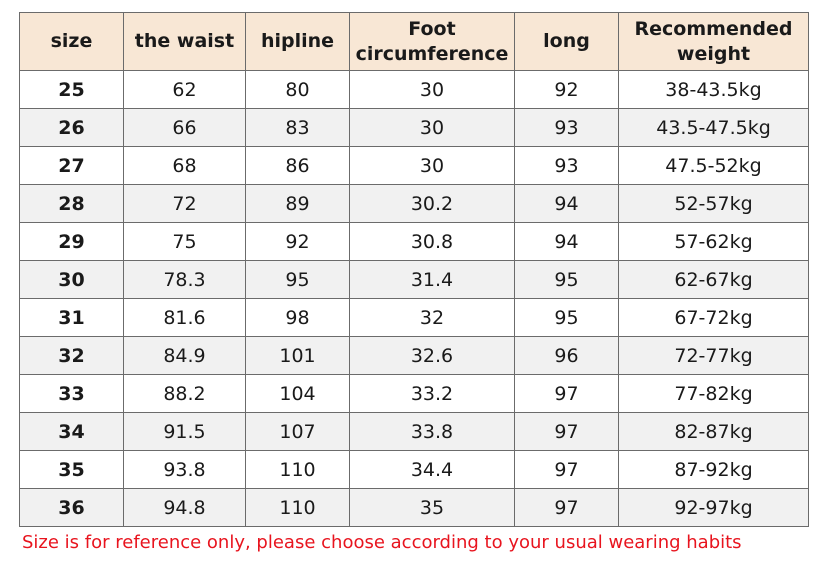  I want to click on cell-size: 36, so click(71, 507).